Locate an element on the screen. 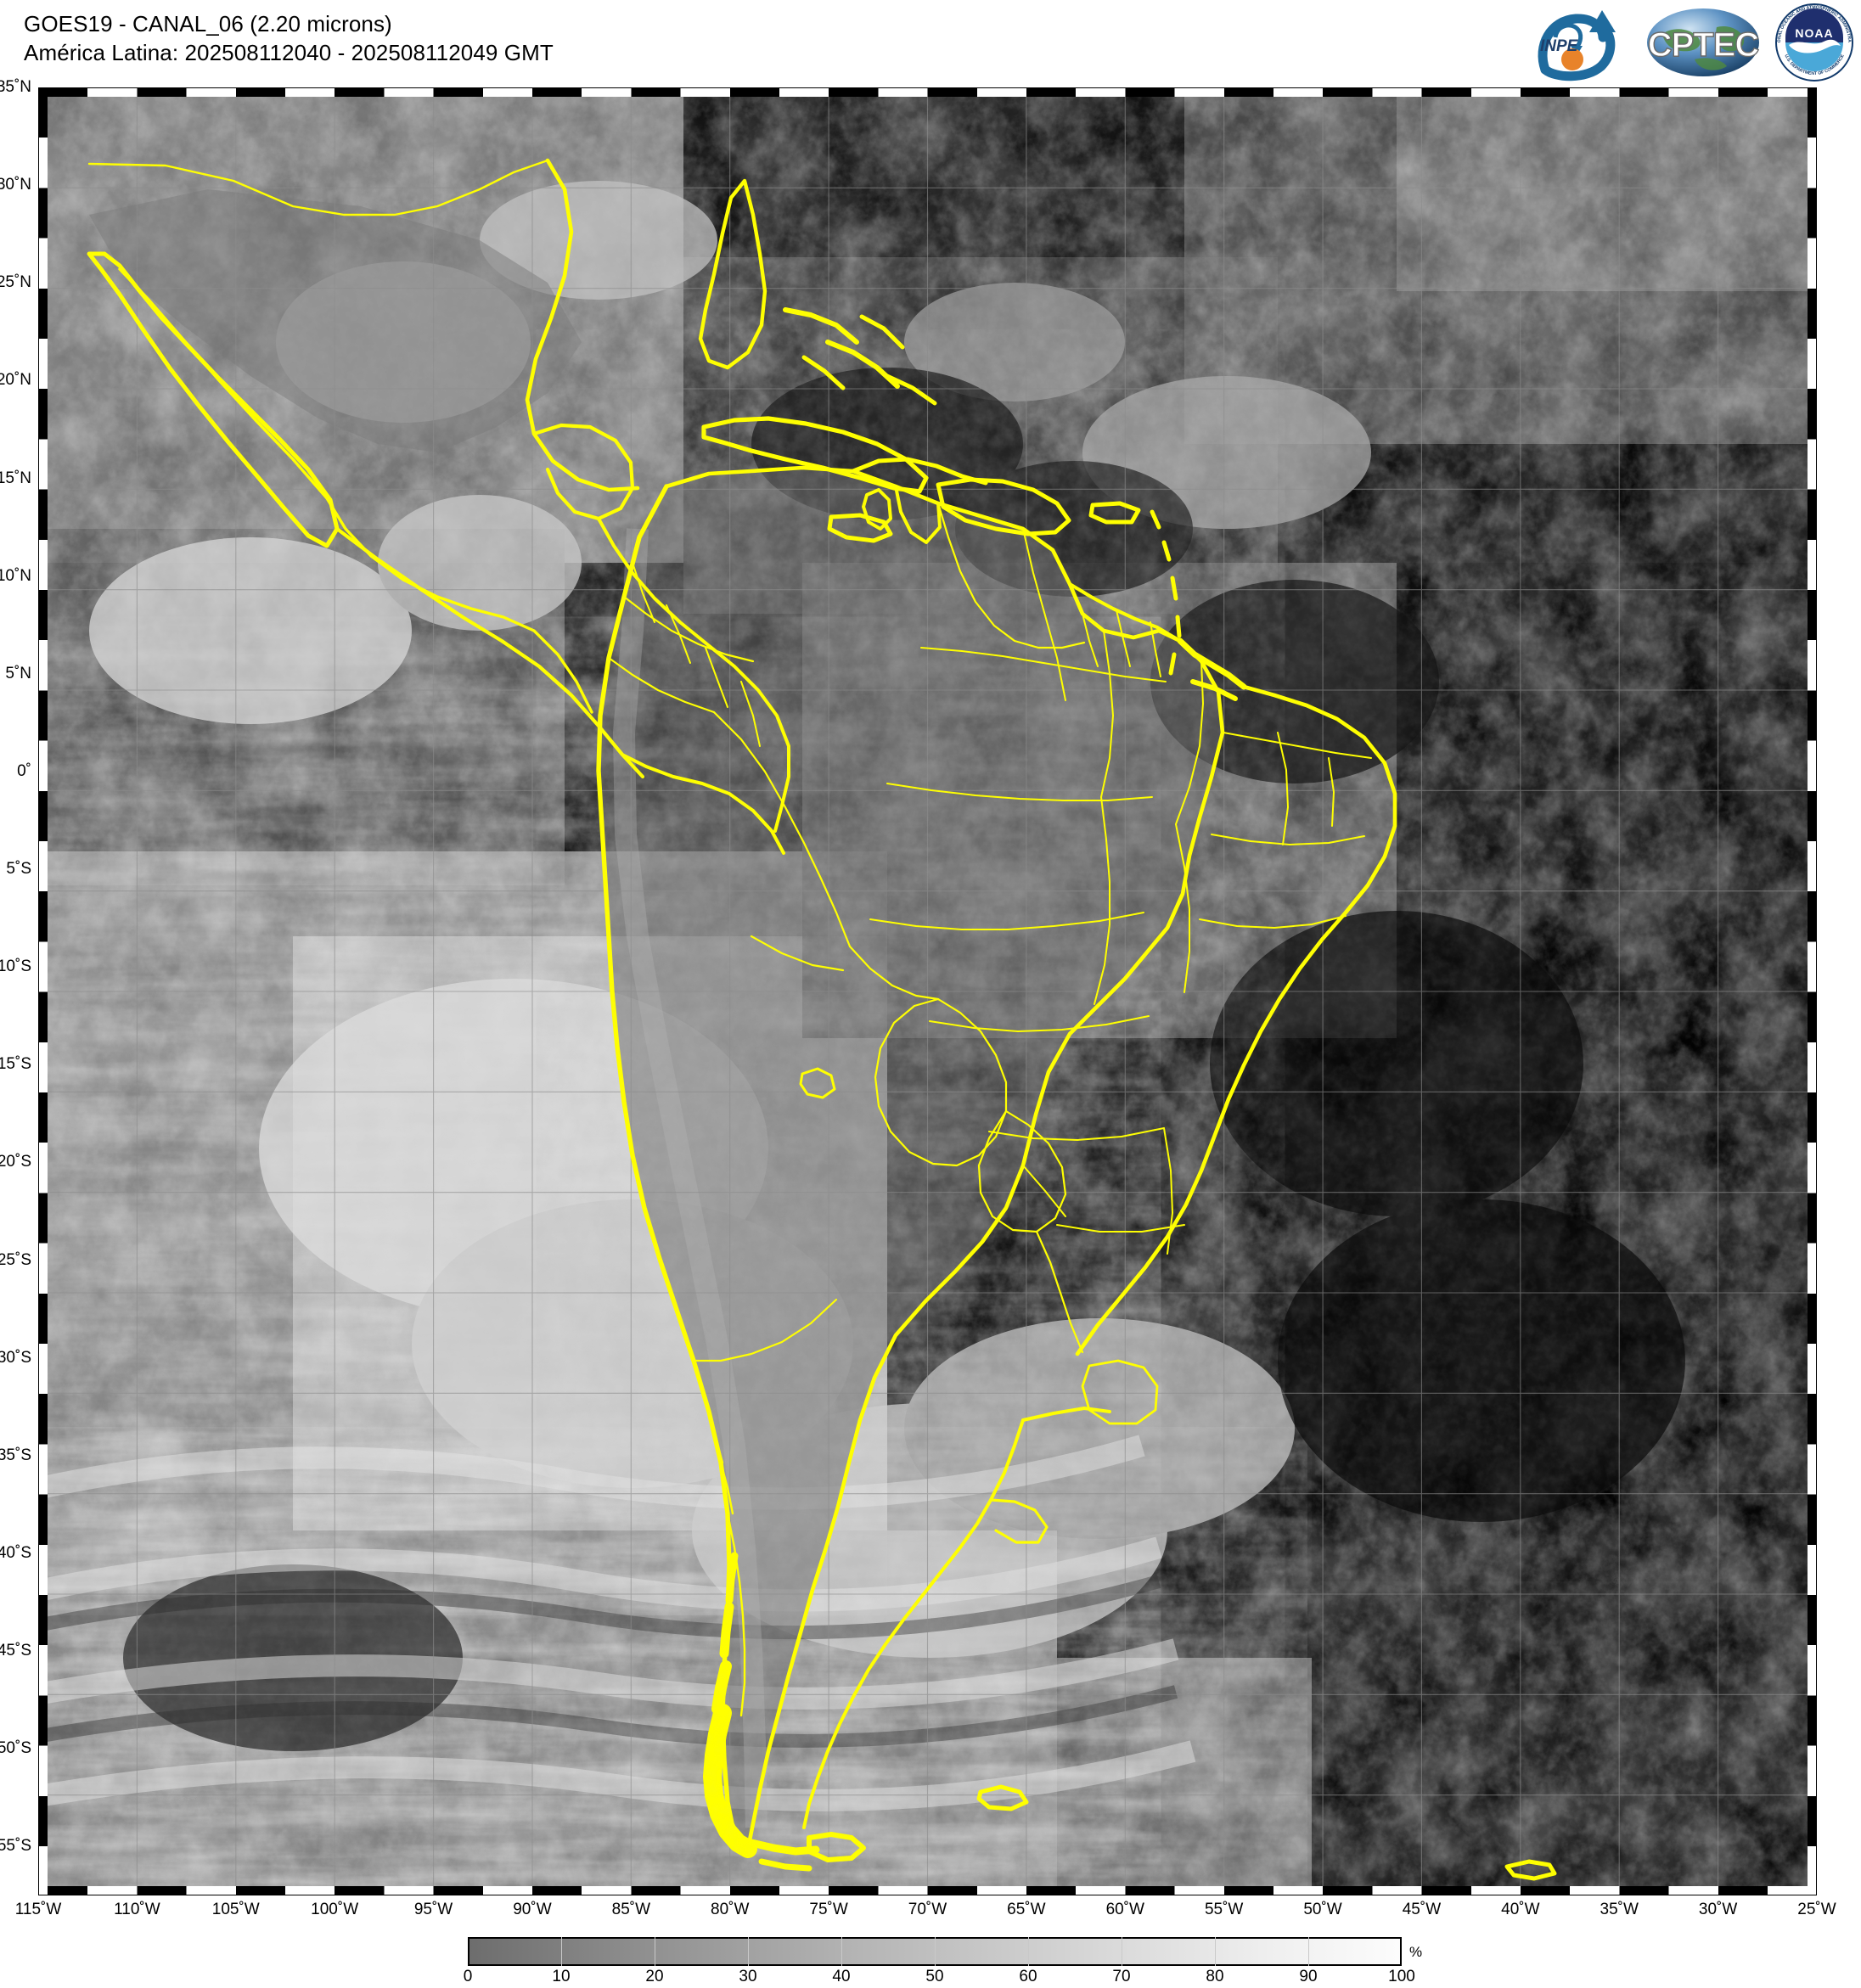  latitude-tick-label: 15˚N is located at coordinates (15, 478).